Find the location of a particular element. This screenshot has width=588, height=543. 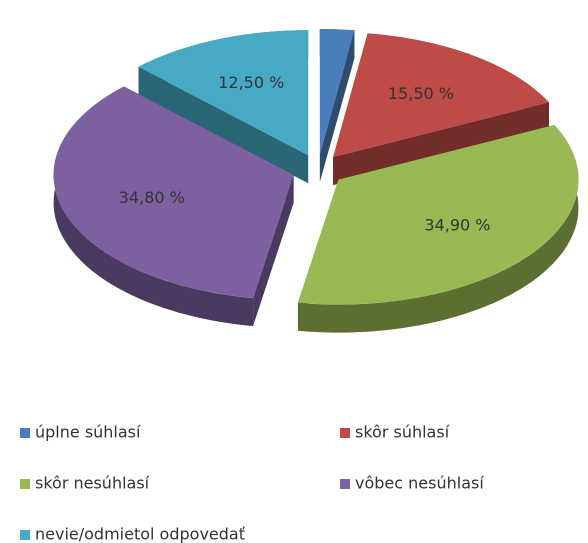

legend-label: skôr nesúhlasí is located at coordinates (92, 483).